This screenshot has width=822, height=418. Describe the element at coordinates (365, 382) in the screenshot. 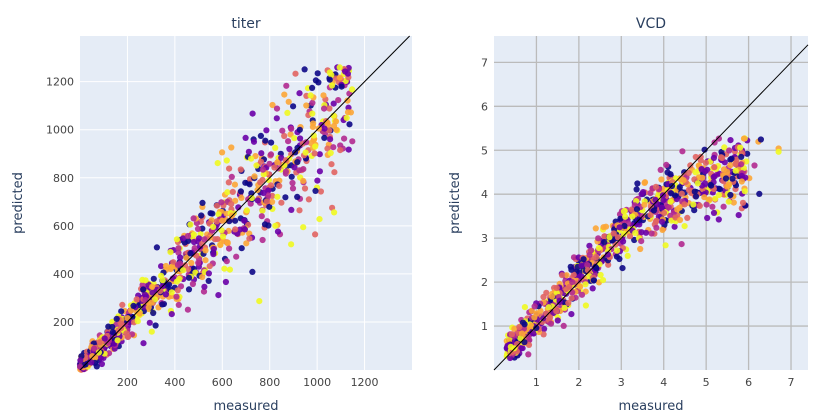

I see `x-tick-label: 1200` at that location.